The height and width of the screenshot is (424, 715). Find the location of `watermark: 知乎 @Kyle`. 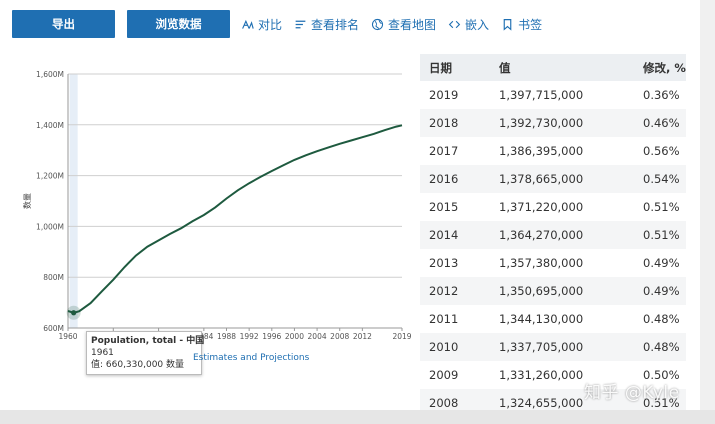

watermark: 知乎 @Kyle is located at coordinates (632, 393).